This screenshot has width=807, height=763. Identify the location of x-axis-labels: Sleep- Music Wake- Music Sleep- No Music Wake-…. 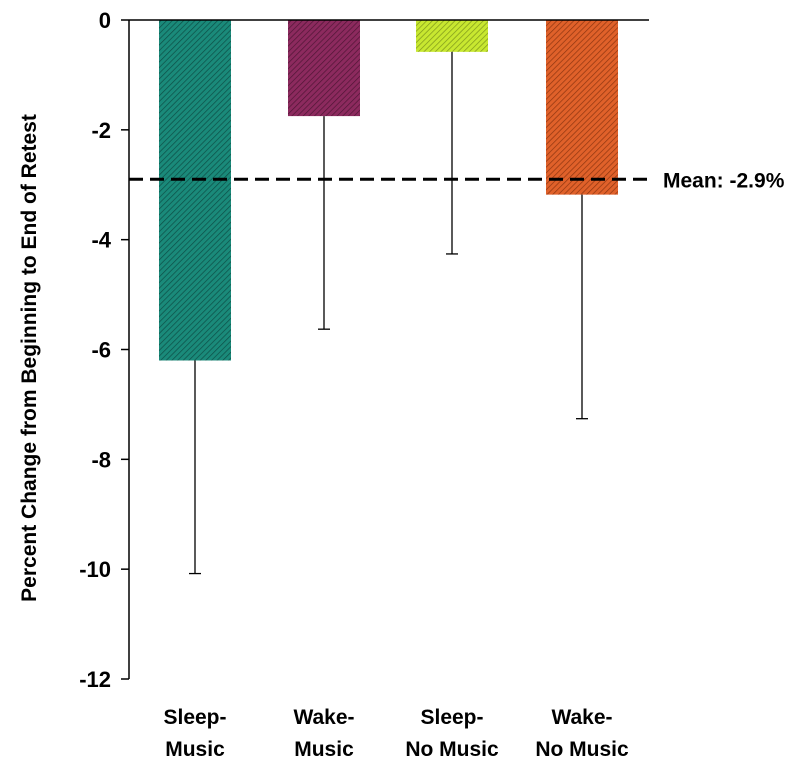
(396, 733).